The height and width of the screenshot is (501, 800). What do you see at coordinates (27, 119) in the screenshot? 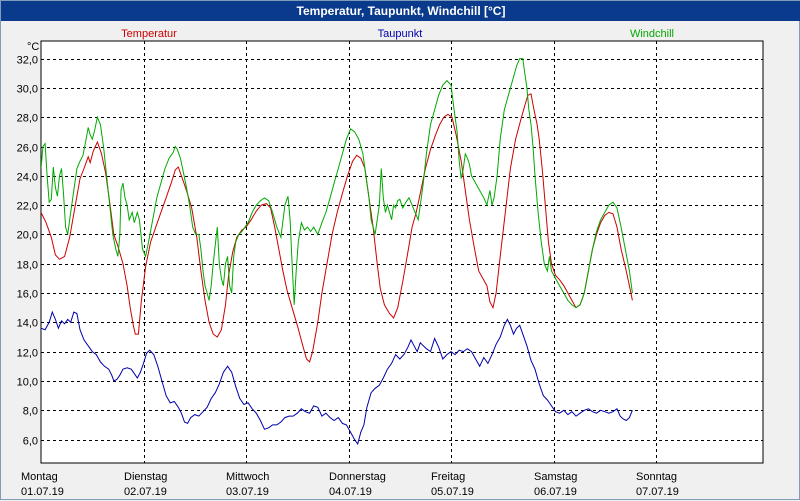
I see `y-tick-label: 28,0` at bounding box center [27, 119].